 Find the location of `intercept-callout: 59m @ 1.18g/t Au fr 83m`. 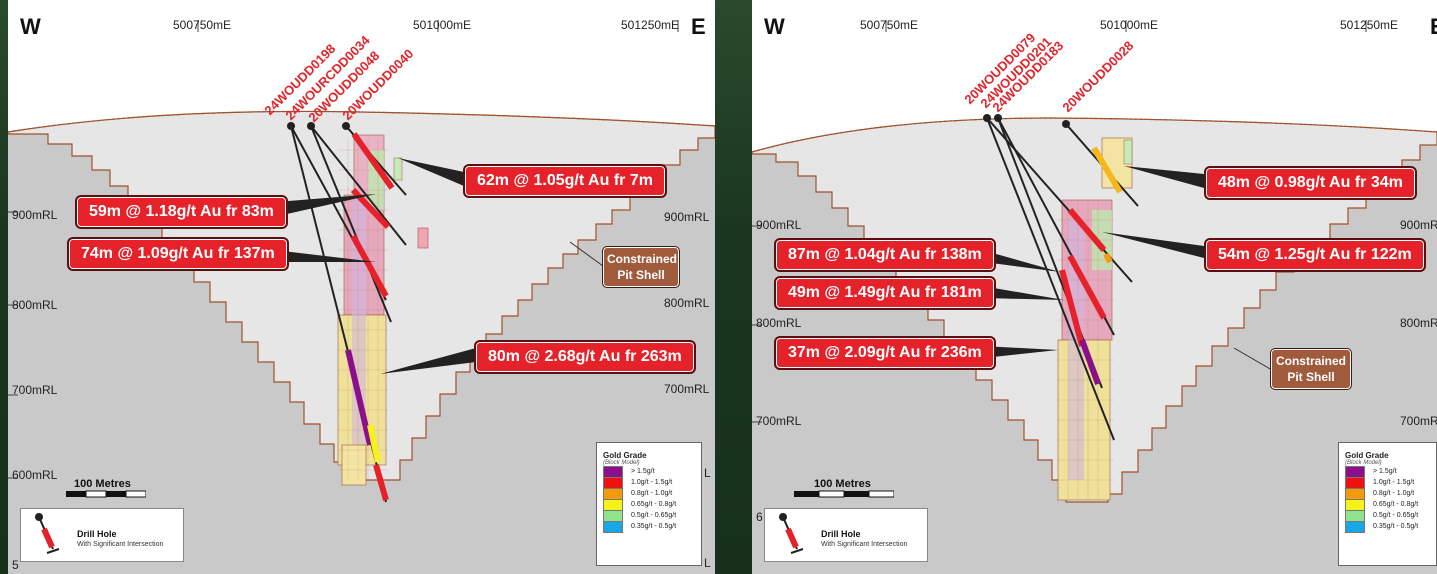

intercept-callout: 59m @ 1.18g/t Au fr 83m is located at coordinates (181, 212).